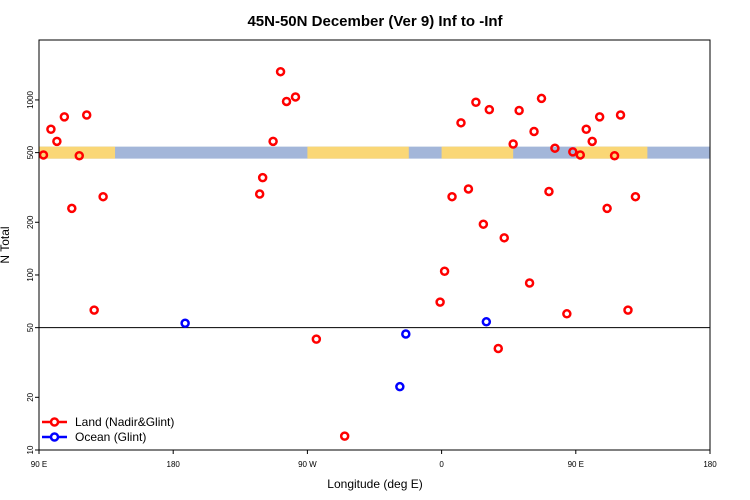 The height and width of the screenshot is (500, 750). Describe the element at coordinates (30, 449) in the screenshot. I see `y-tick-label: 10` at that location.